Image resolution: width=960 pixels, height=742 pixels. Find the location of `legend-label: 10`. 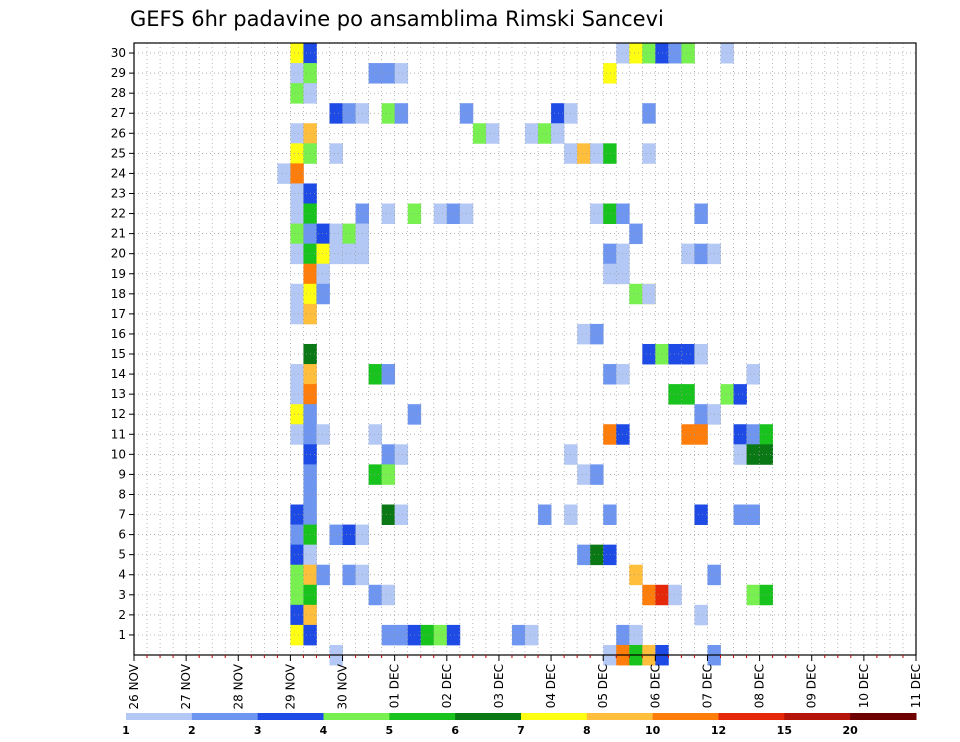

legend-label: 10 is located at coordinates (653, 730).